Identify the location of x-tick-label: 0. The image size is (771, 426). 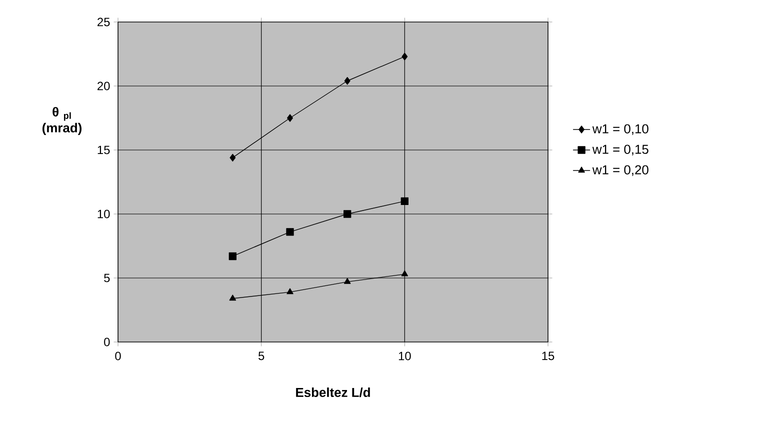
(118, 356).